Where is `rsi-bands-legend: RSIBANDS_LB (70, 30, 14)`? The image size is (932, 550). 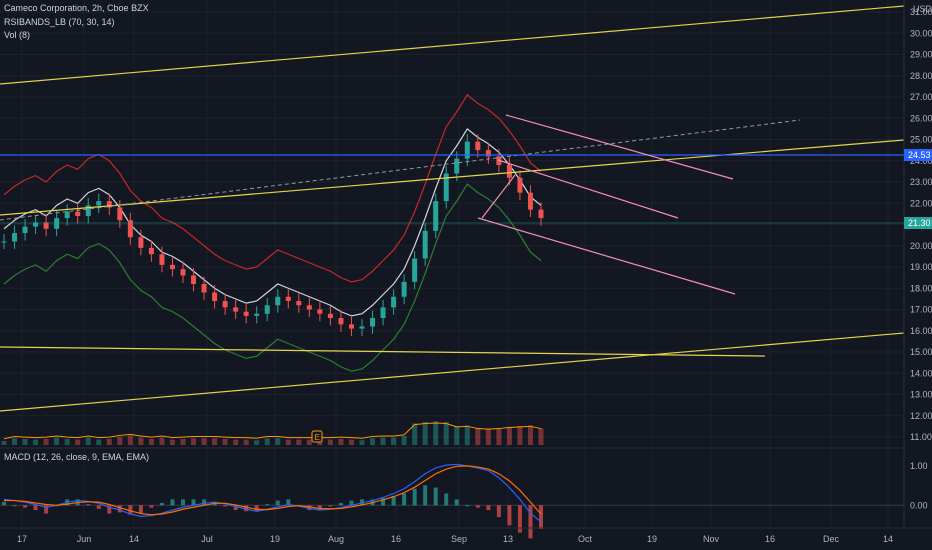
rsi-bands-legend: RSIBANDS_LB (70, 30, 14) is located at coordinates (59, 22).